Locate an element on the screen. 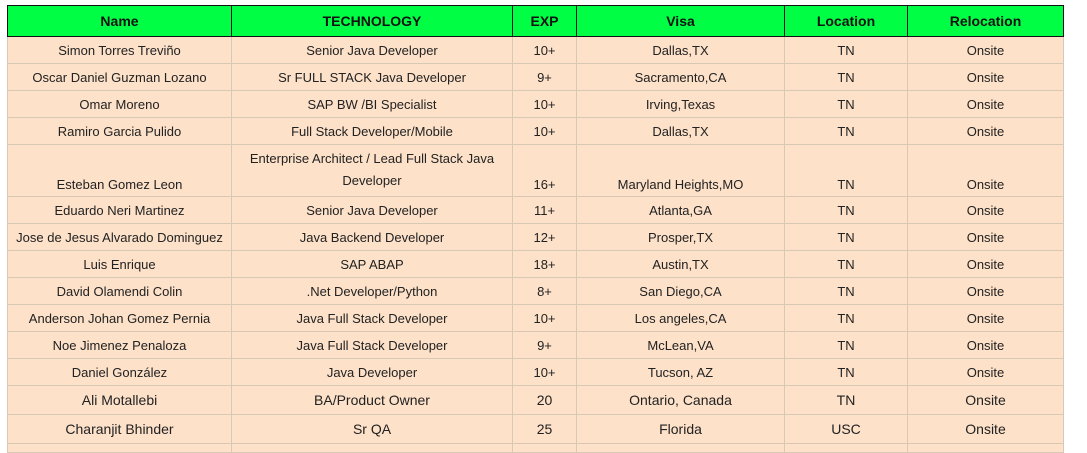 Image resolution: width=1087 pixels, height=453 pixels. header-technology: TECHNOLOGY is located at coordinates (372, 21).